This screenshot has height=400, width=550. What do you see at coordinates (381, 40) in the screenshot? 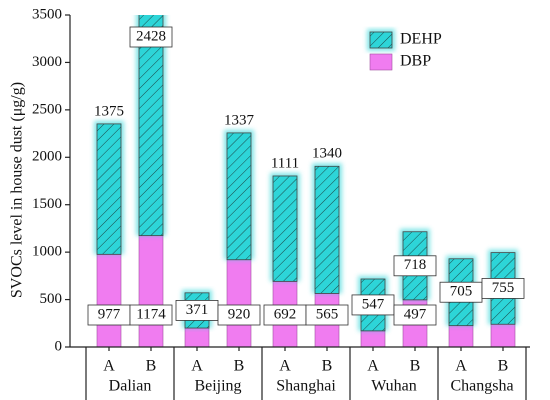
I see `legend-hatch` at bounding box center [381, 40].